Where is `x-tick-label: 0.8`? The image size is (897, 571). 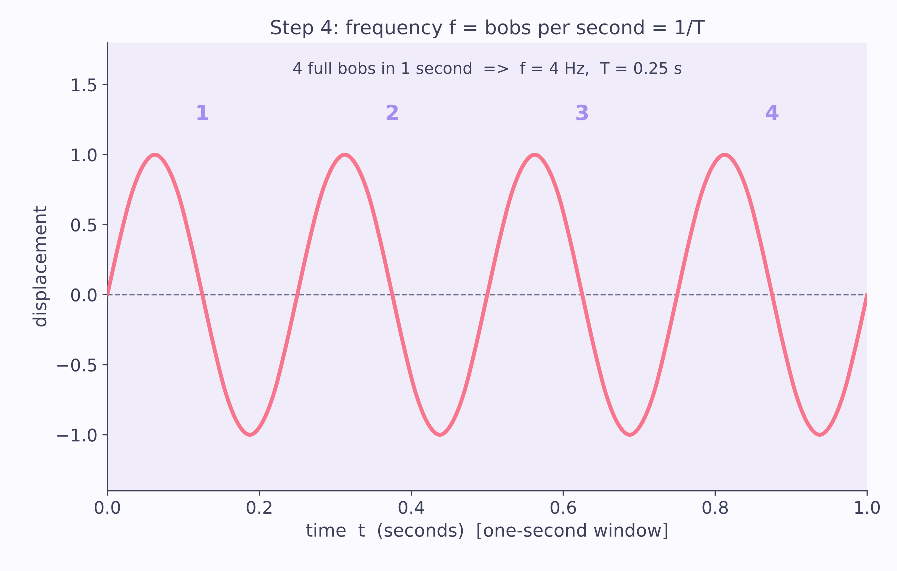
x-tick-label: 0.8 is located at coordinates (715, 507).